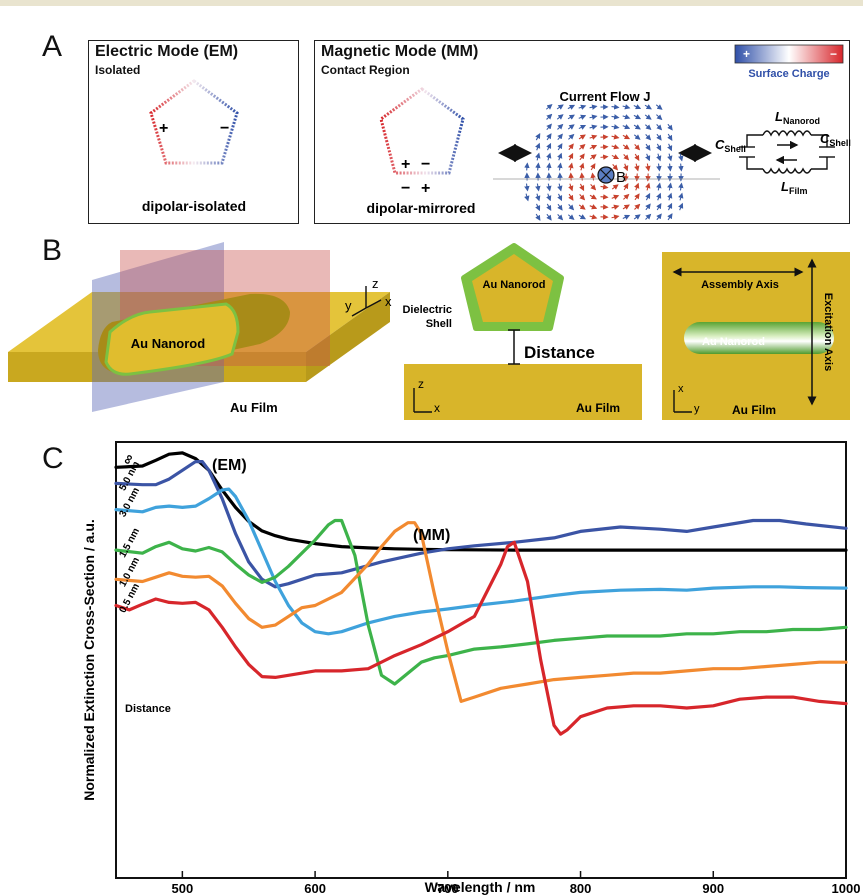 The width and height of the screenshot is (863, 895). Describe the element at coordinates (746, 54) in the screenshot. I see `colorbar-plus: +` at that location.